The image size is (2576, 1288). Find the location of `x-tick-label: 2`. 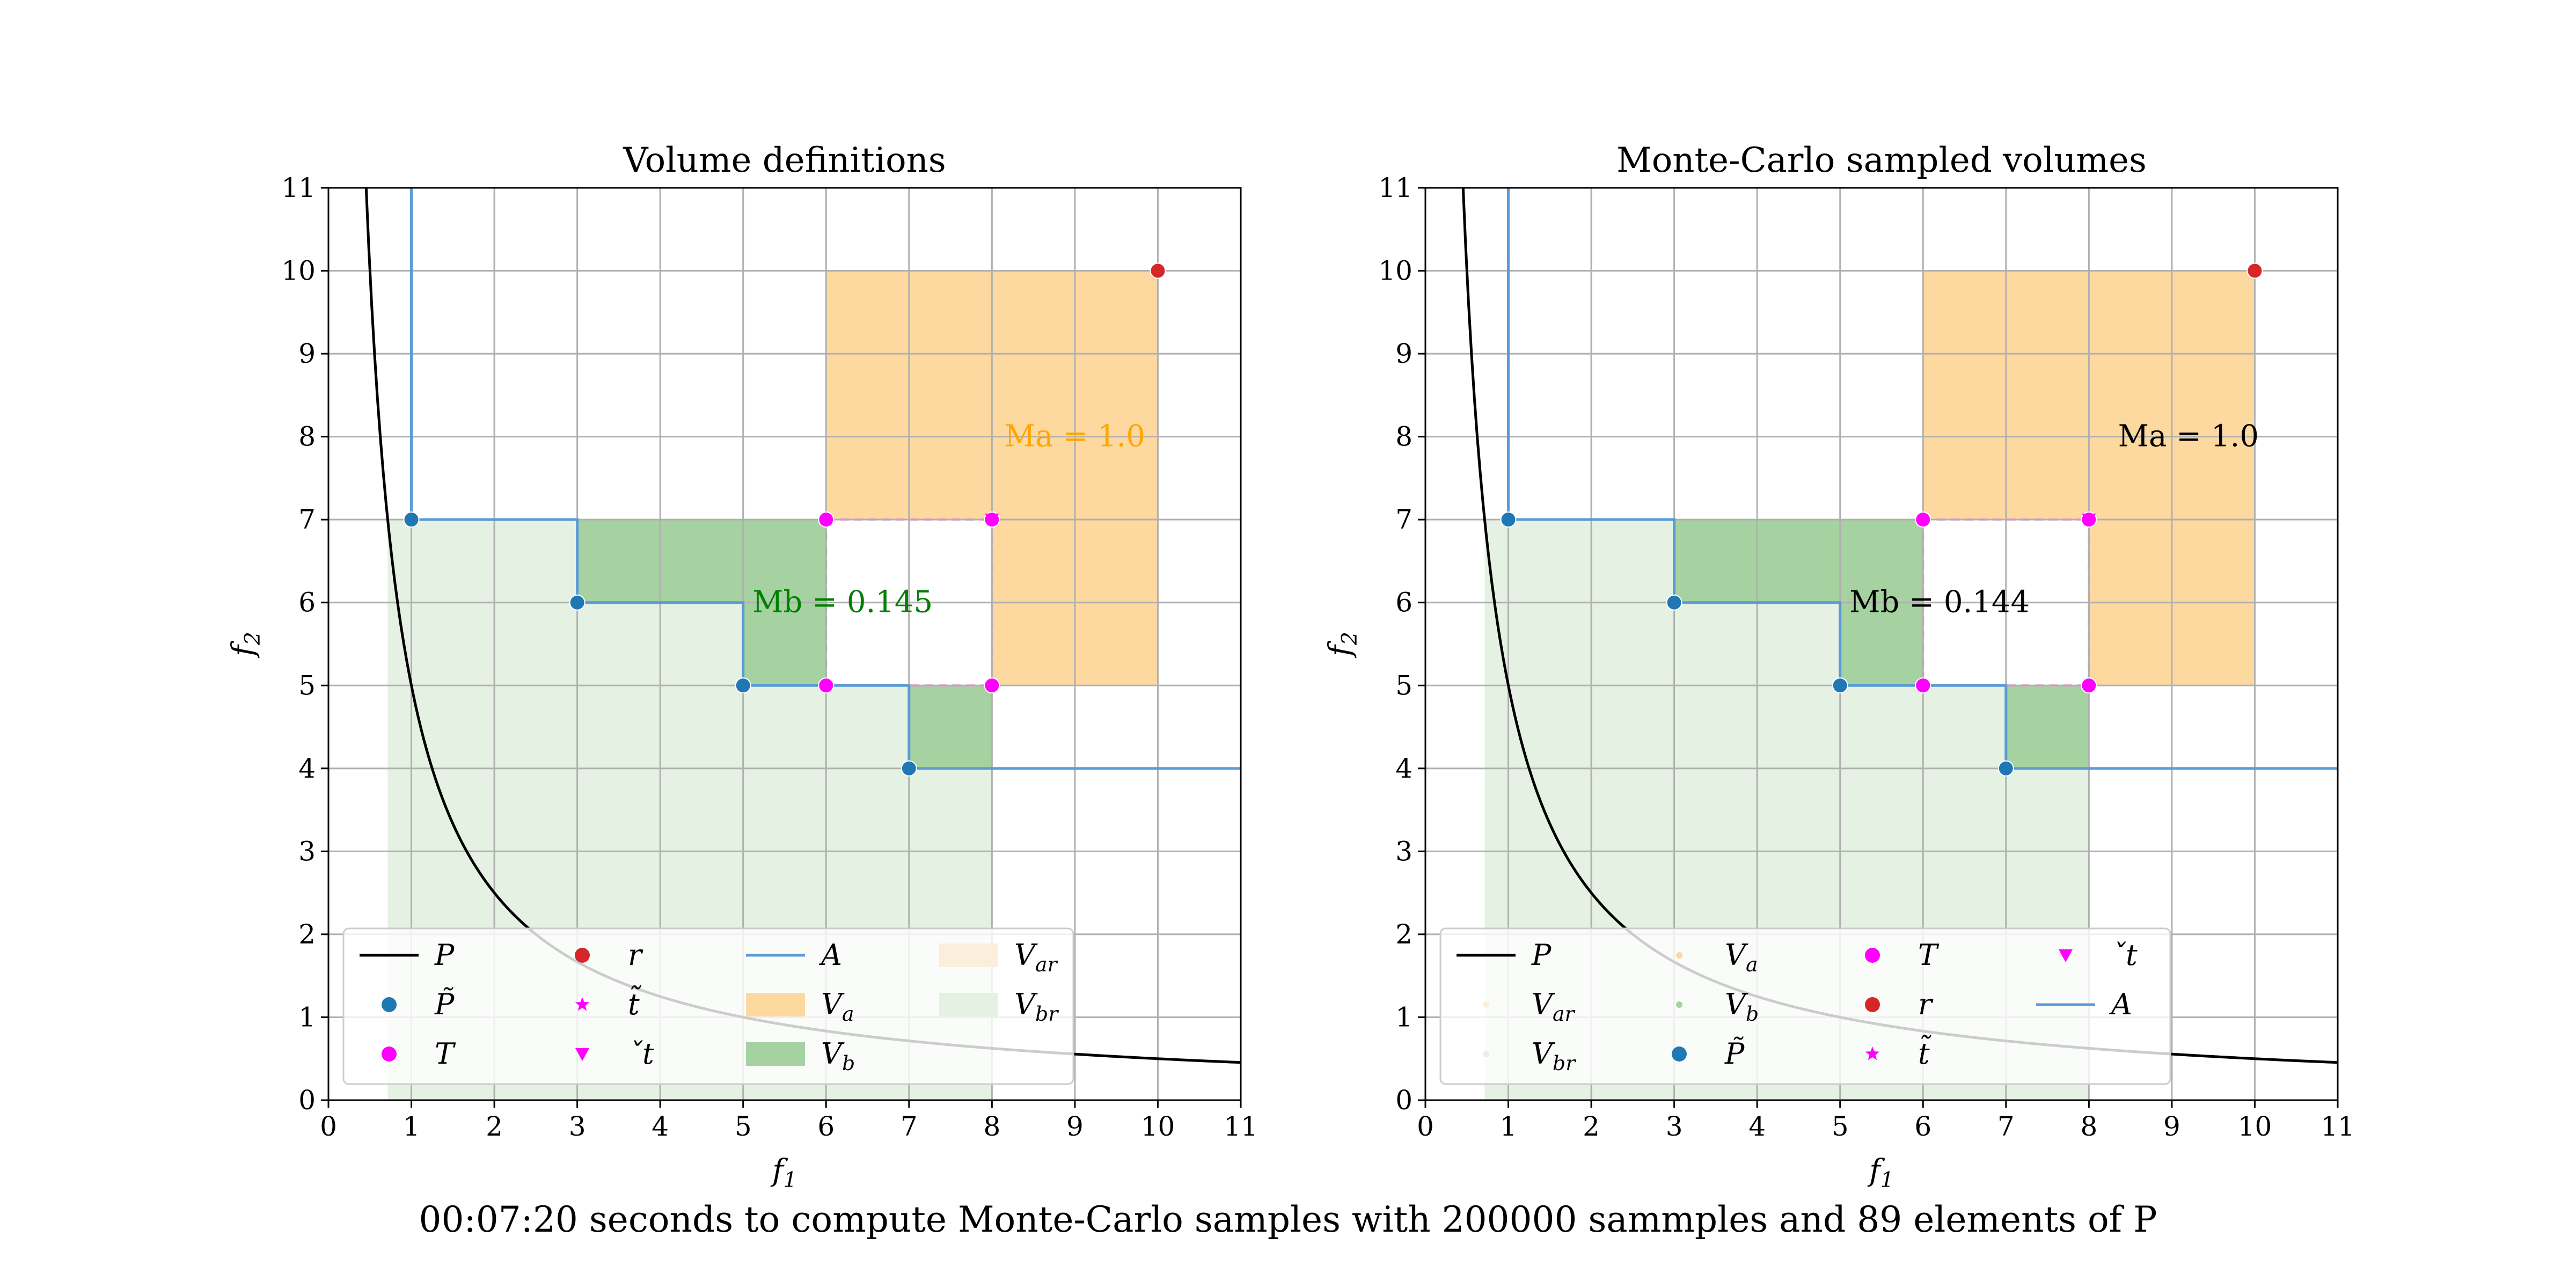

x-tick-label: 2 is located at coordinates (1591, 1126).